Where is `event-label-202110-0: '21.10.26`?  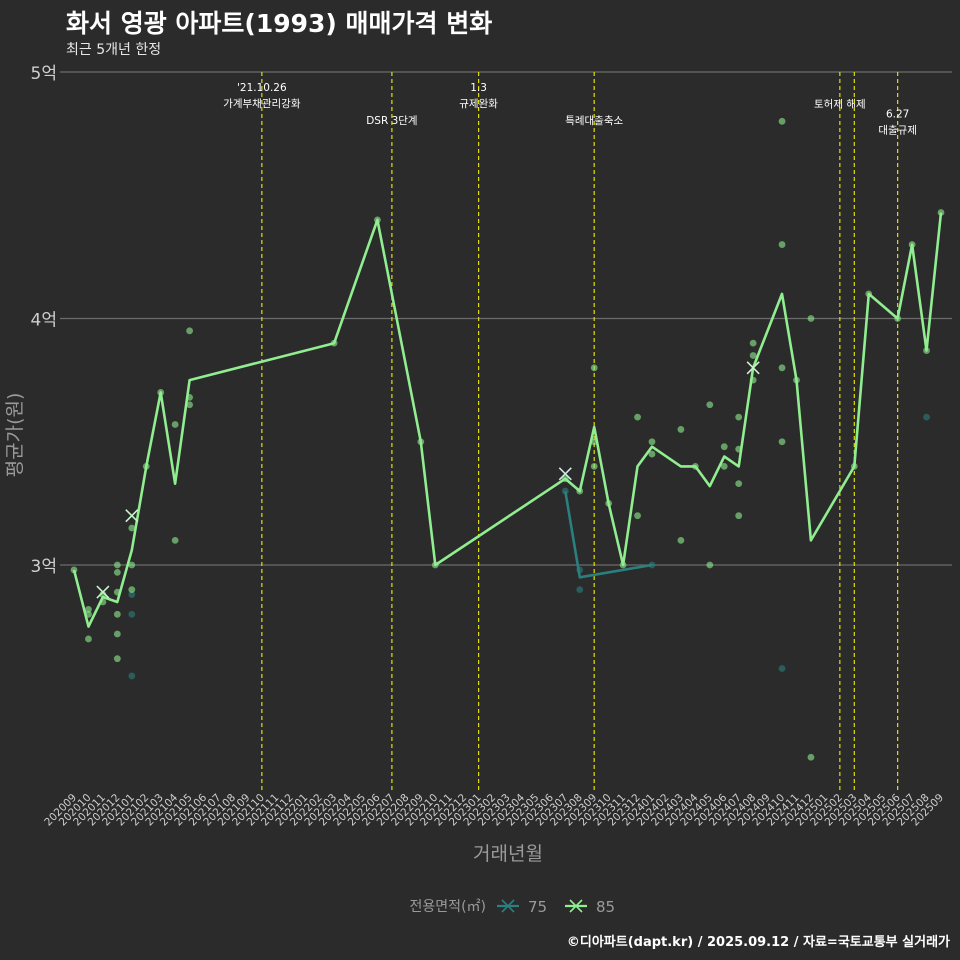
event-label-202110-0: '21.10.26 is located at coordinates (262, 88).